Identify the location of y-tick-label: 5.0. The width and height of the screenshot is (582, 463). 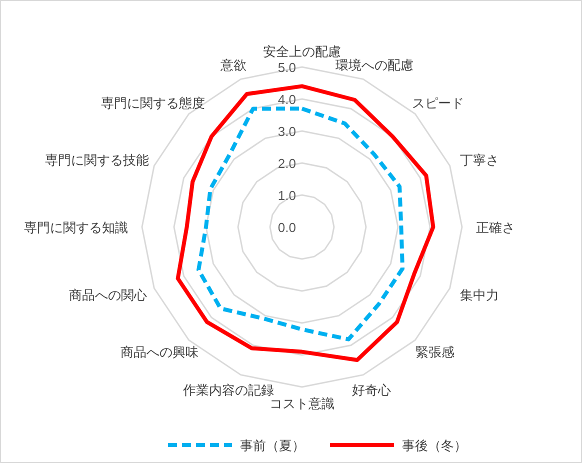
(287, 67).